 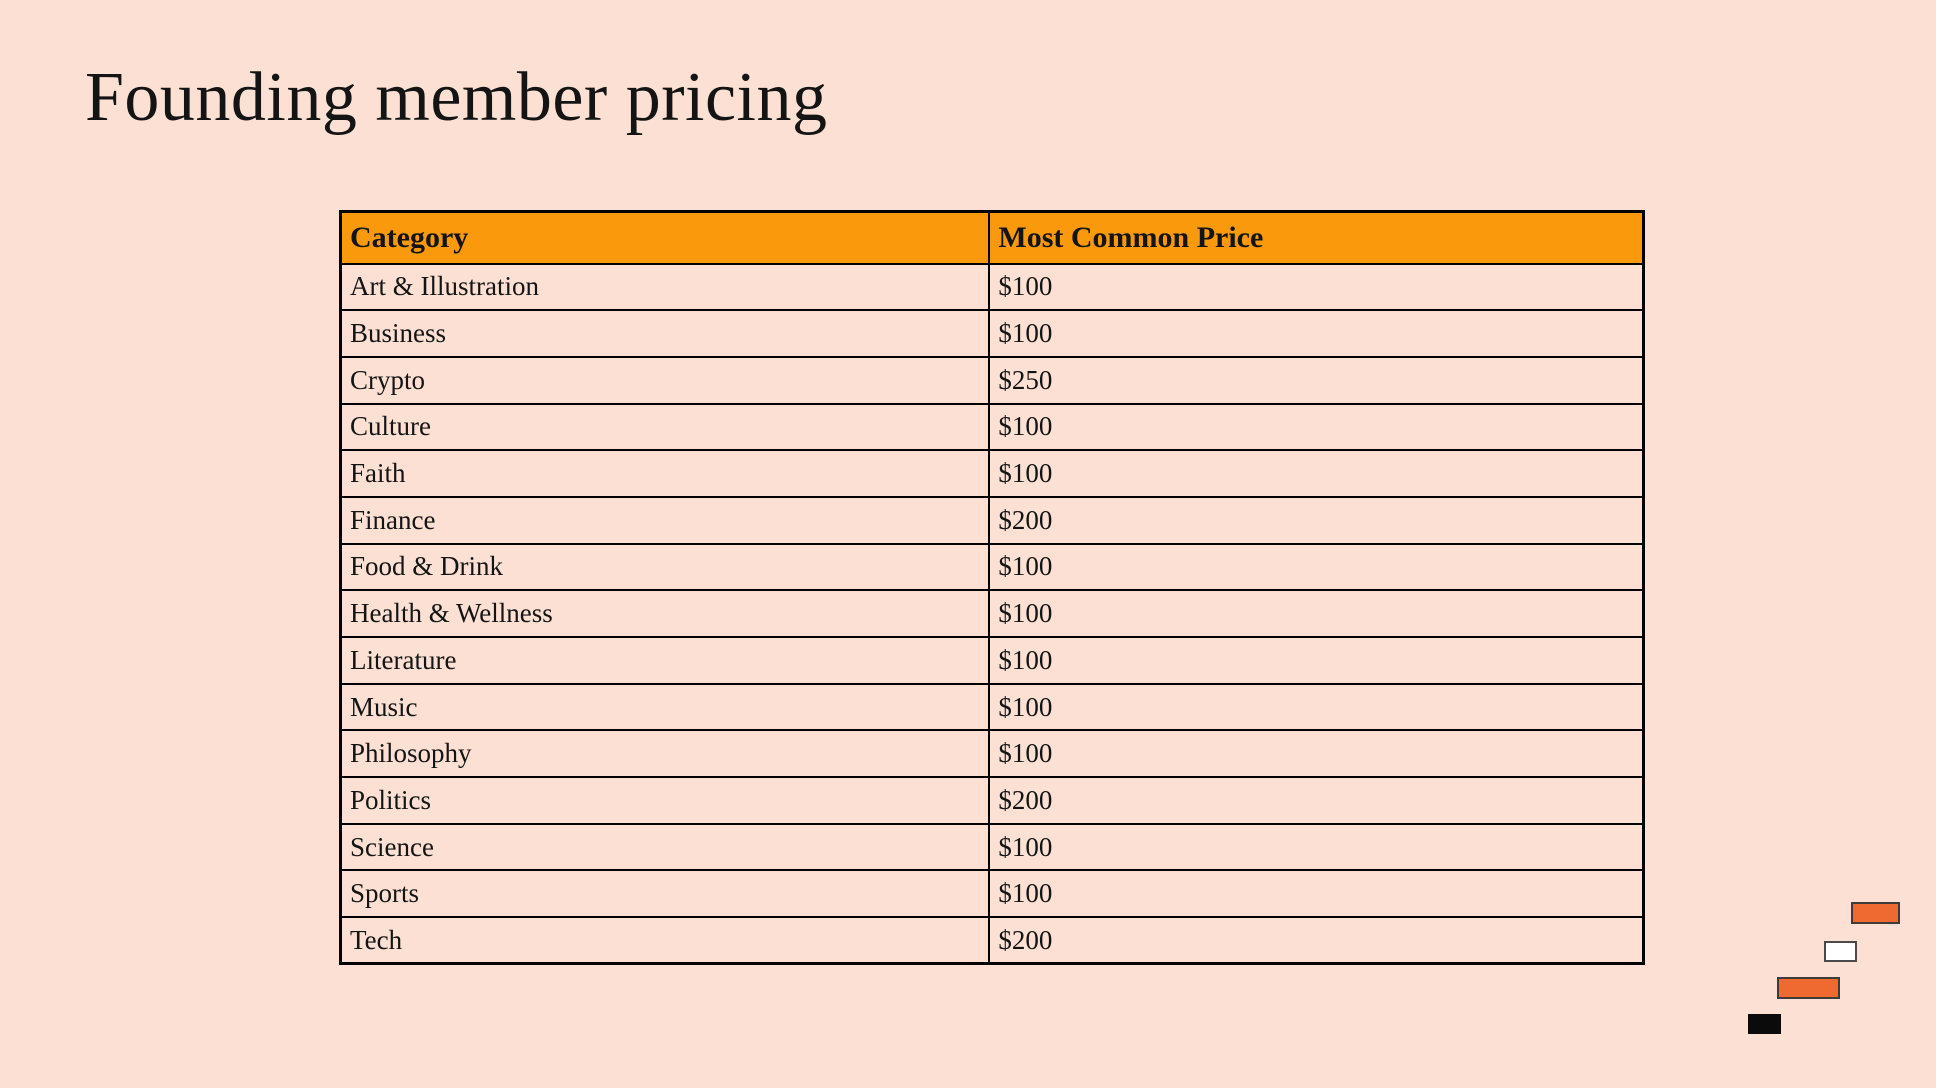 What do you see at coordinates (665, 613) in the screenshot?
I see `category-cell: Health & Wellness` at bounding box center [665, 613].